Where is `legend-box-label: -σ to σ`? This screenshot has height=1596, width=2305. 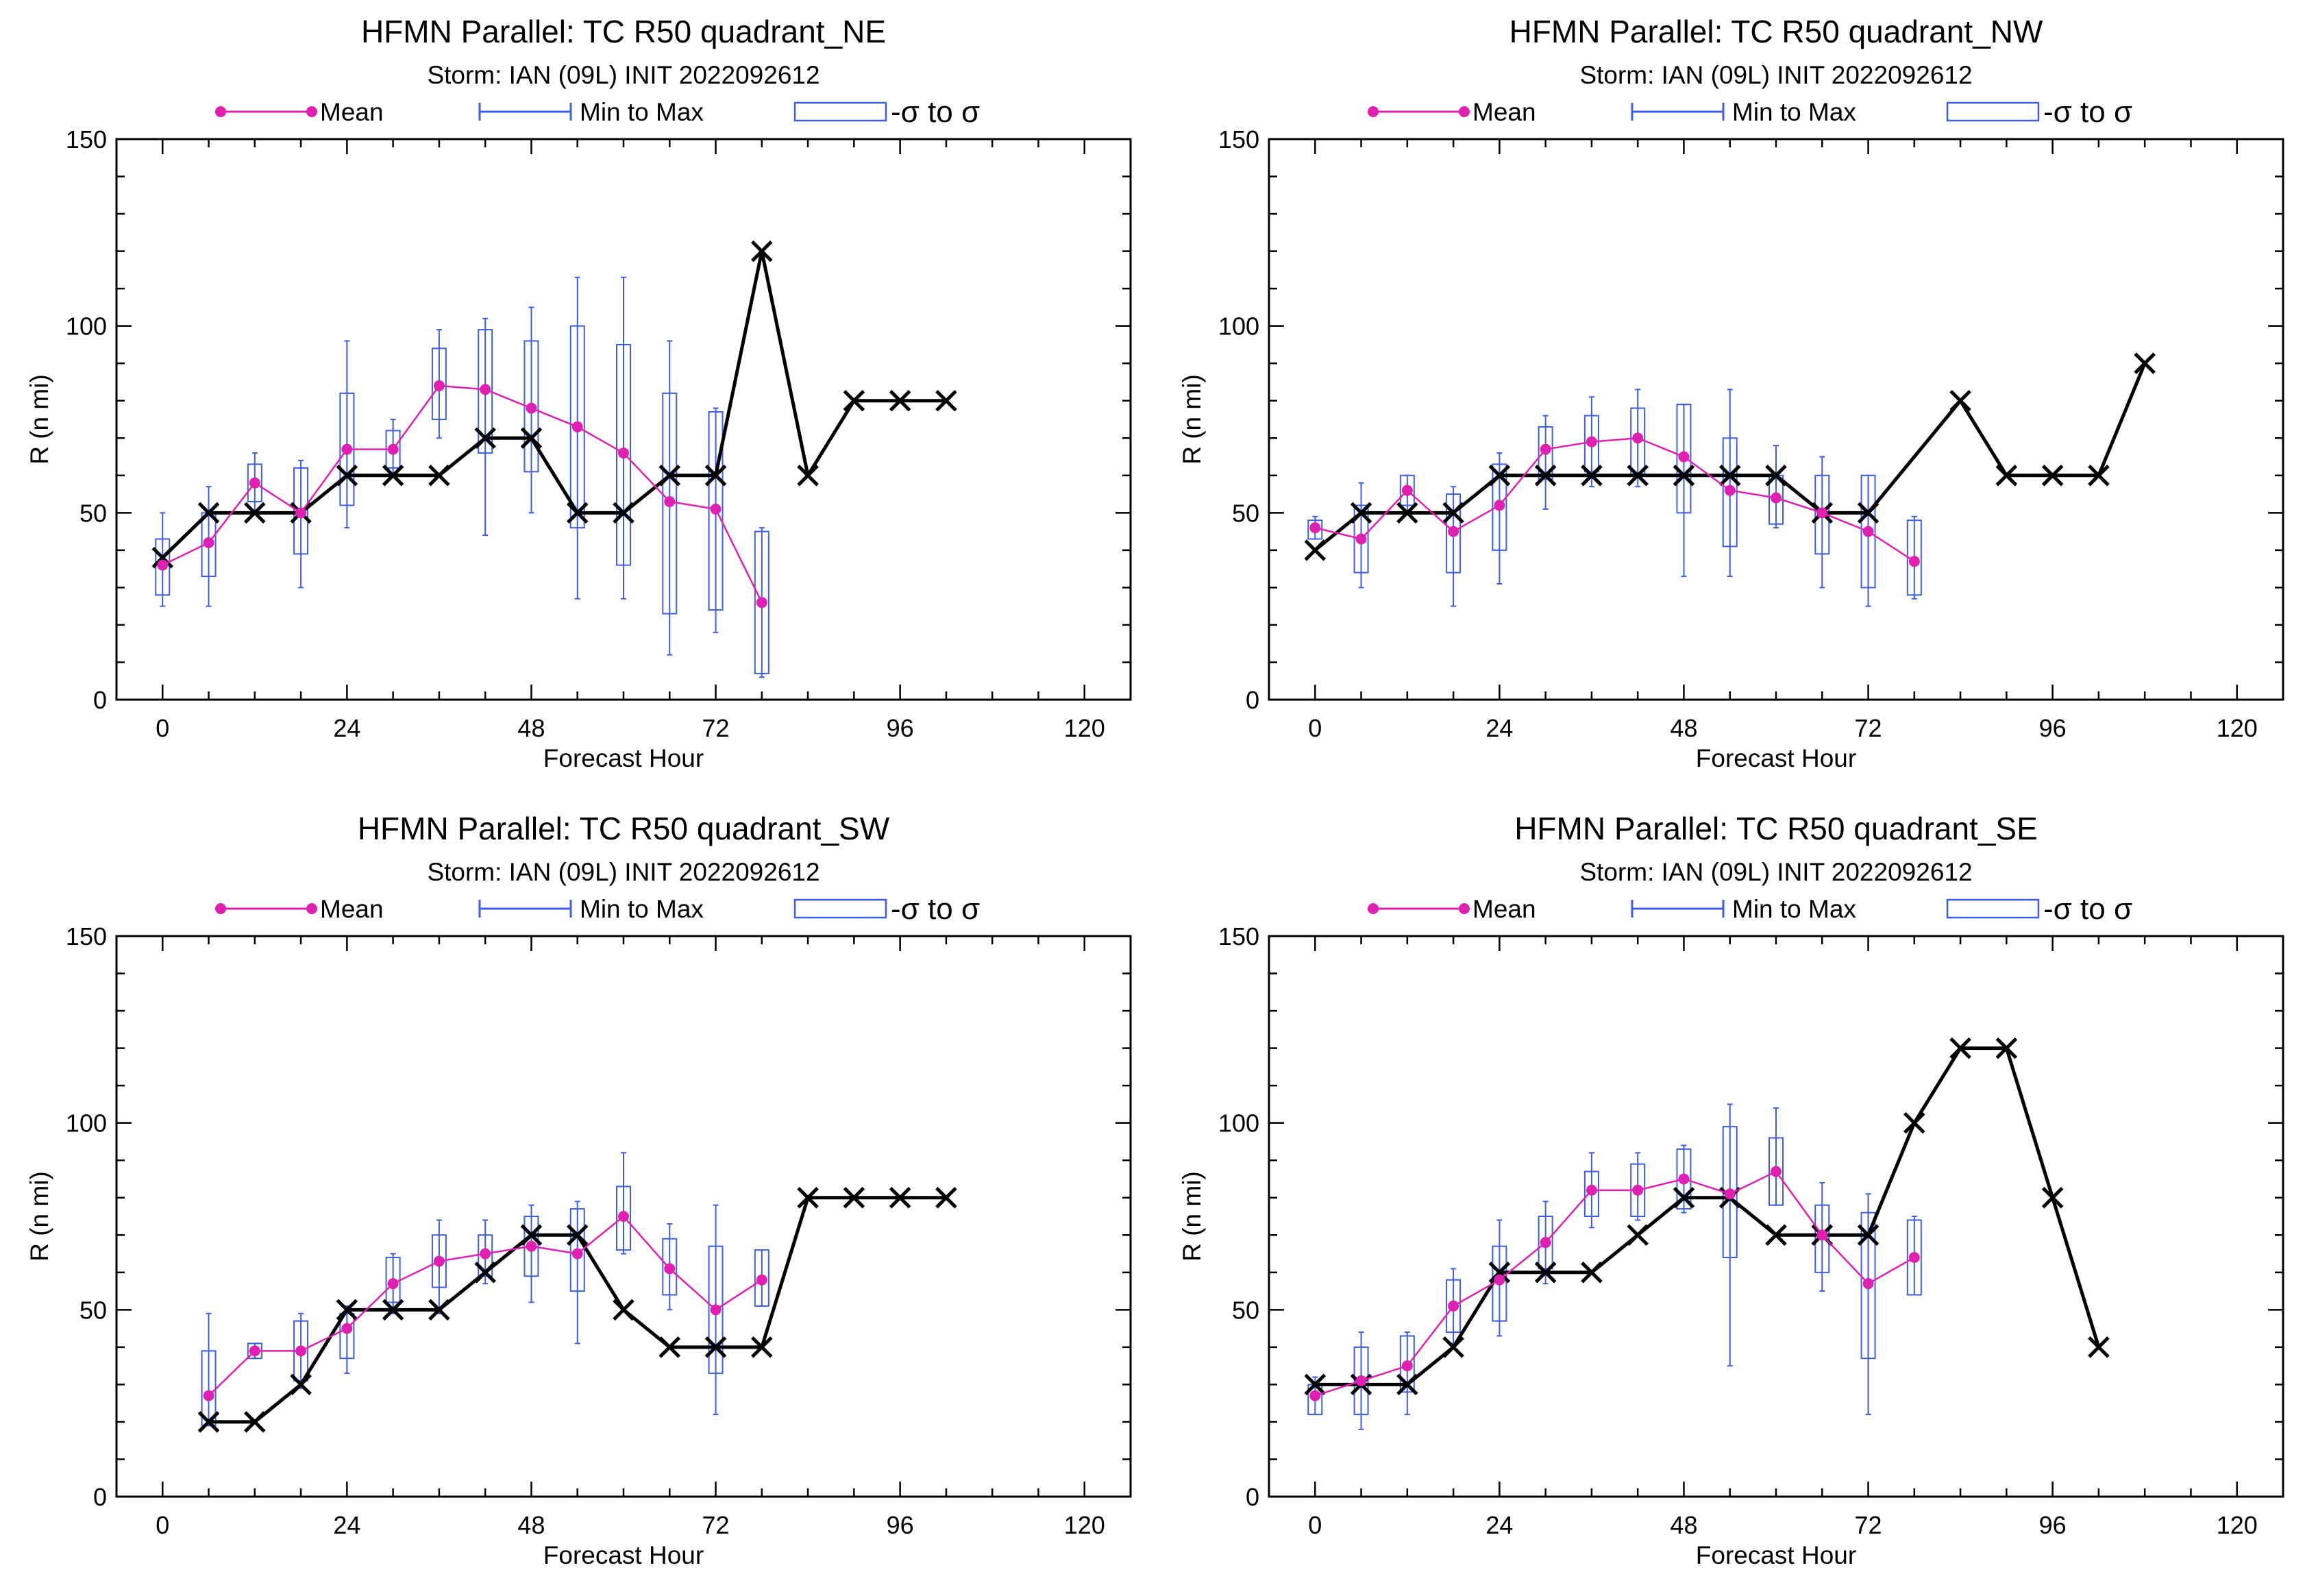
legend-box-label: -σ to σ is located at coordinates (936, 909).